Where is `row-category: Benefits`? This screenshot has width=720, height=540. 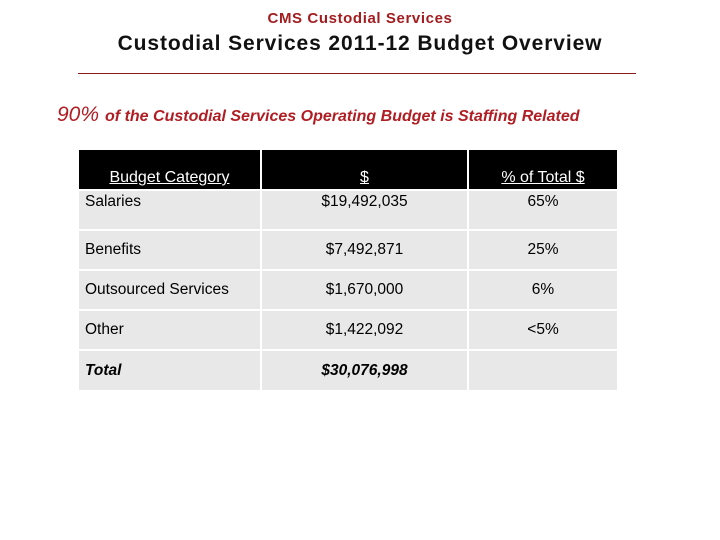
row-category: Benefits is located at coordinates (169, 249).